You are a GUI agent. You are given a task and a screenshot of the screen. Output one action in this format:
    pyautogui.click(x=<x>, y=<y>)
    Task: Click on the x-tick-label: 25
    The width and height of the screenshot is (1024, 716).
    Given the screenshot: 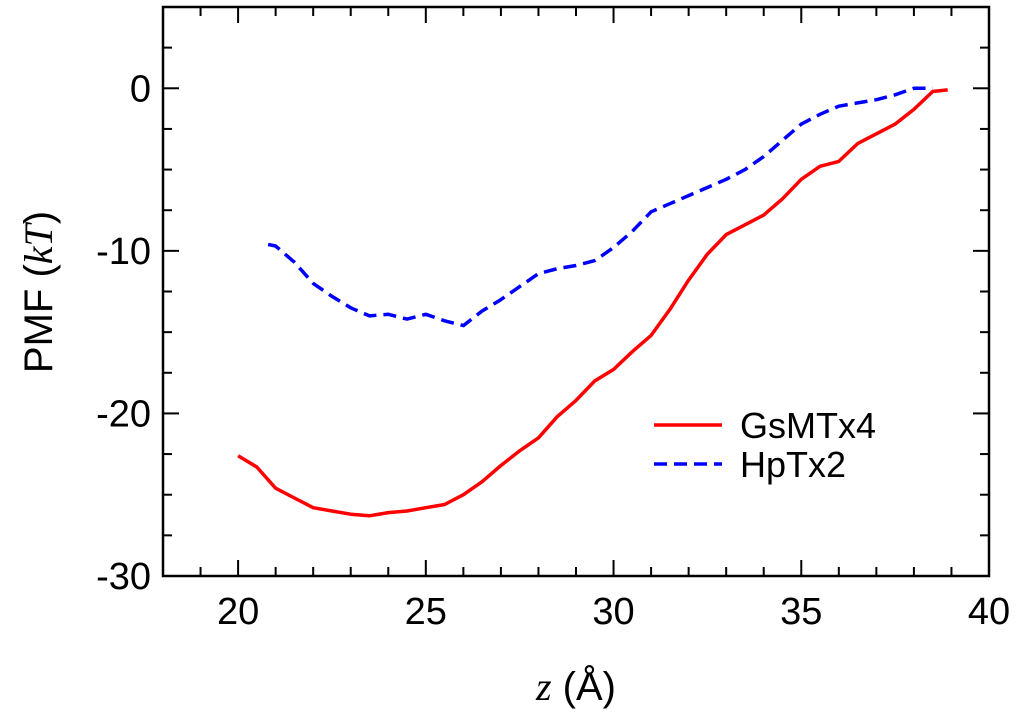 What is the action you would take?
    pyautogui.click(x=426, y=612)
    